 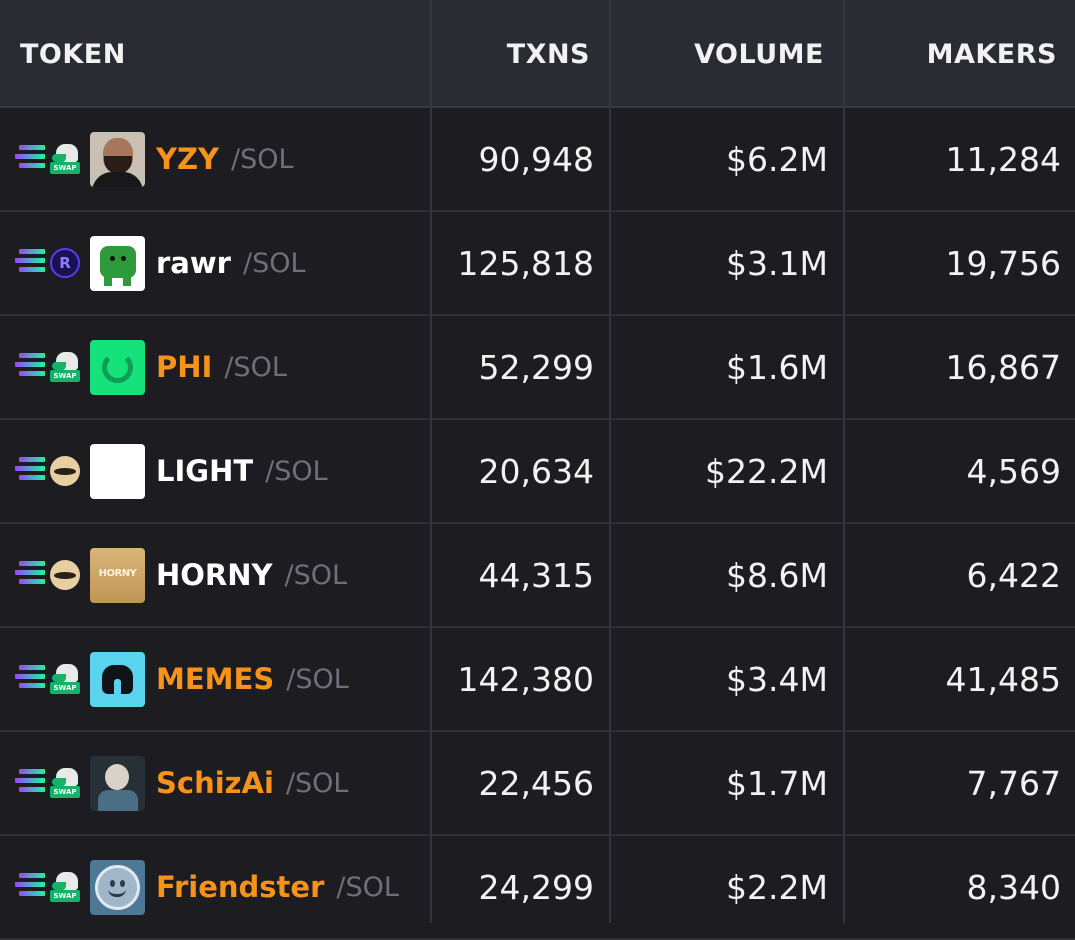 I want to click on token-symbol: HORNY, so click(x=214, y=575).